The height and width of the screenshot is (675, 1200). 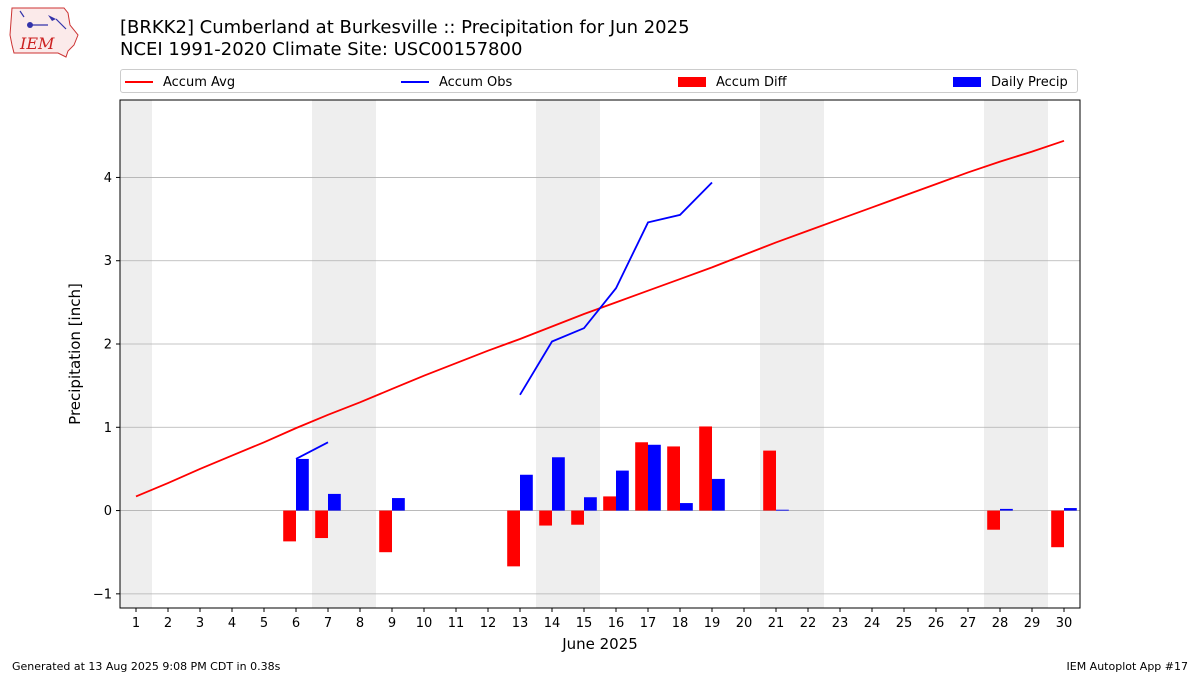 What do you see at coordinates (680, 623) in the screenshot?
I see `x-tick-label-18: 18` at bounding box center [680, 623].